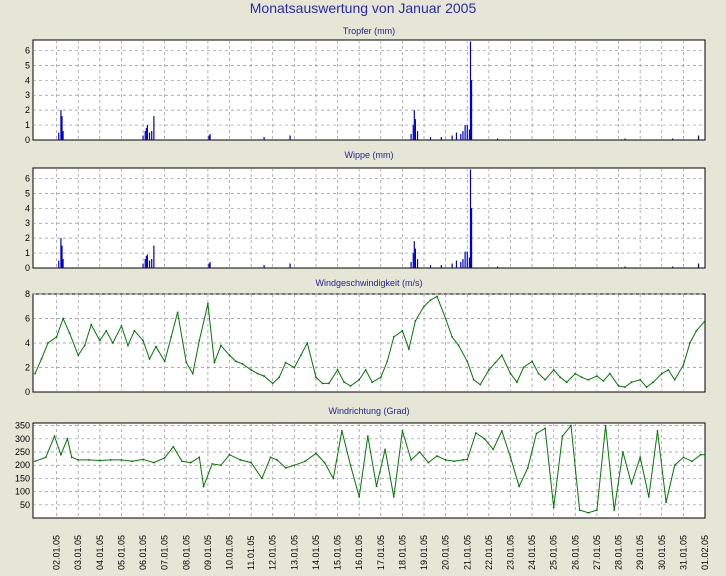 The height and width of the screenshot is (576, 726). What do you see at coordinates (208, 552) in the screenshot?
I see `x-tick-label: 09.01.05` at bounding box center [208, 552].